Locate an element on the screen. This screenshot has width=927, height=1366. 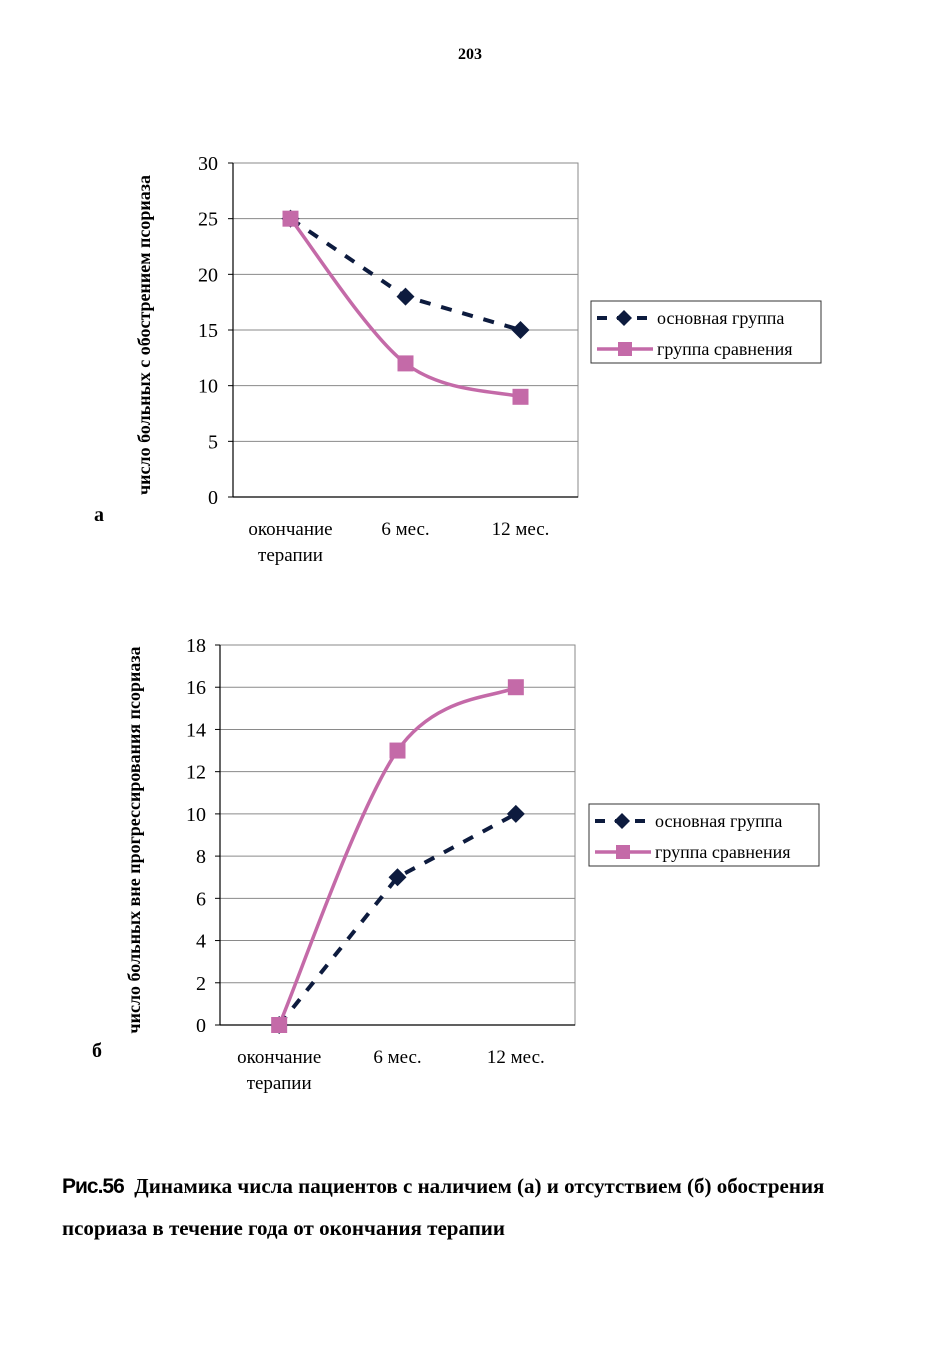
plot-area is located at coordinates (397, 835).